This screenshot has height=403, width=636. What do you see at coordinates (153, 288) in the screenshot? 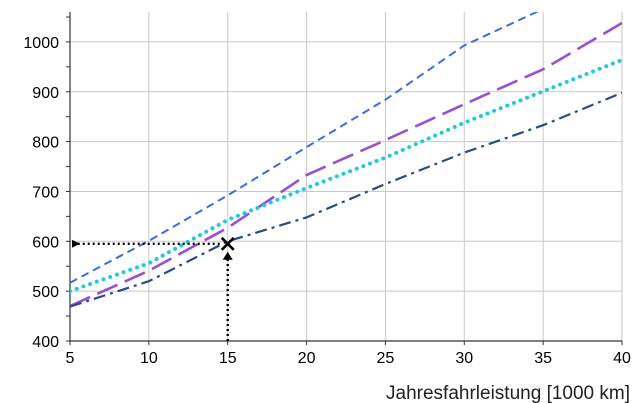
I see `annotation` at bounding box center [153, 288].